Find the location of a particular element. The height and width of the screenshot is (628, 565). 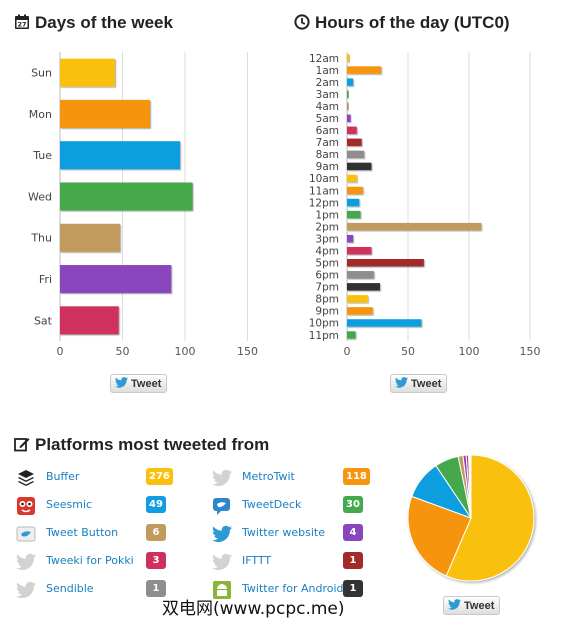

clock-icon is located at coordinates (302, 24).